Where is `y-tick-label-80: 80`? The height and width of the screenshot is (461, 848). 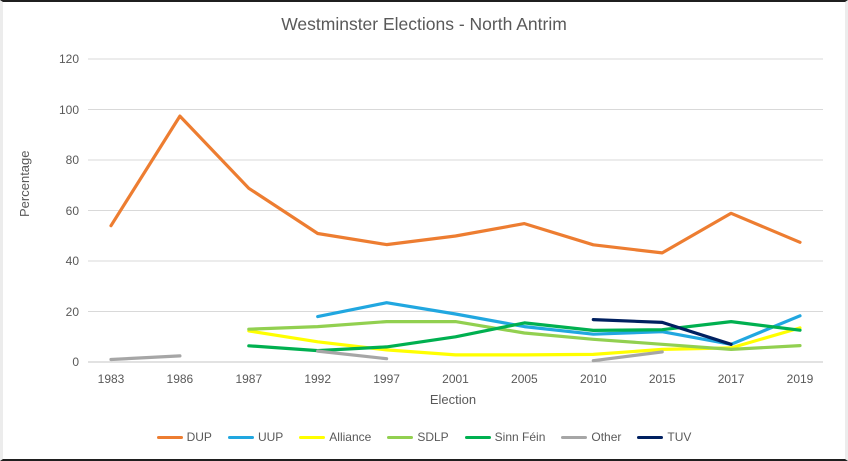 y-tick-label-80: 80 is located at coordinates (72, 160).